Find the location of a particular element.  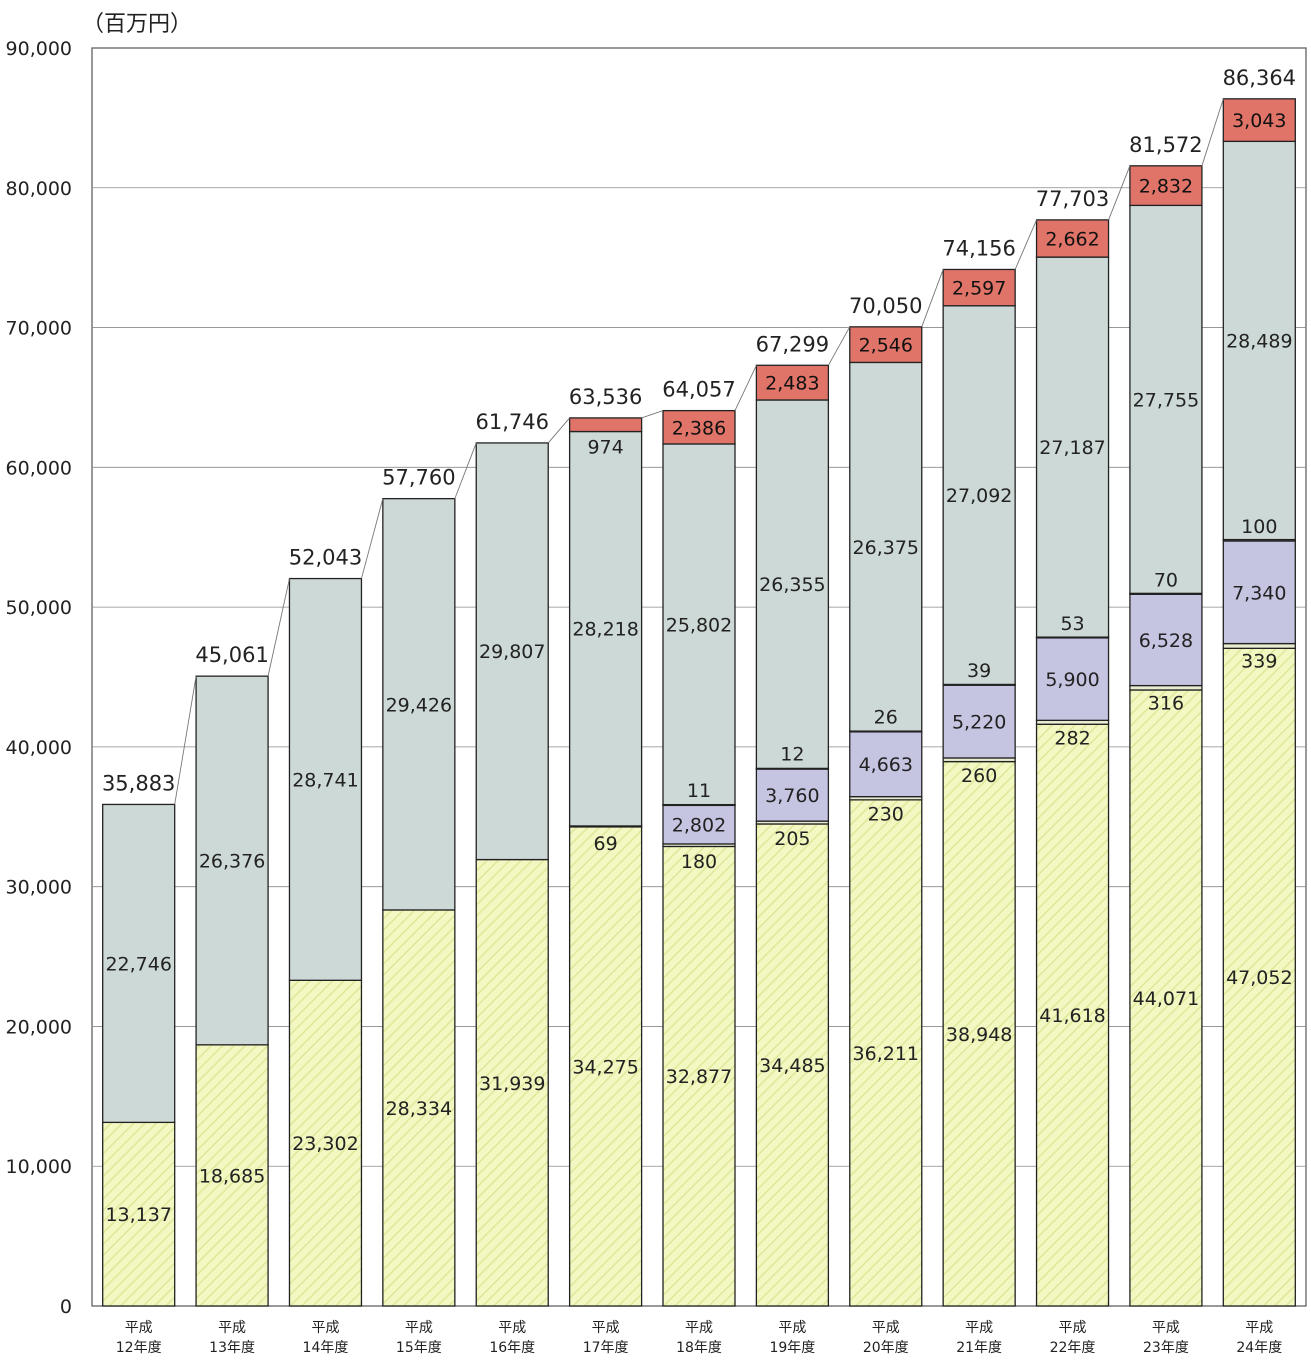

bar-value-label: 2,386 is located at coordinates (699, 428).